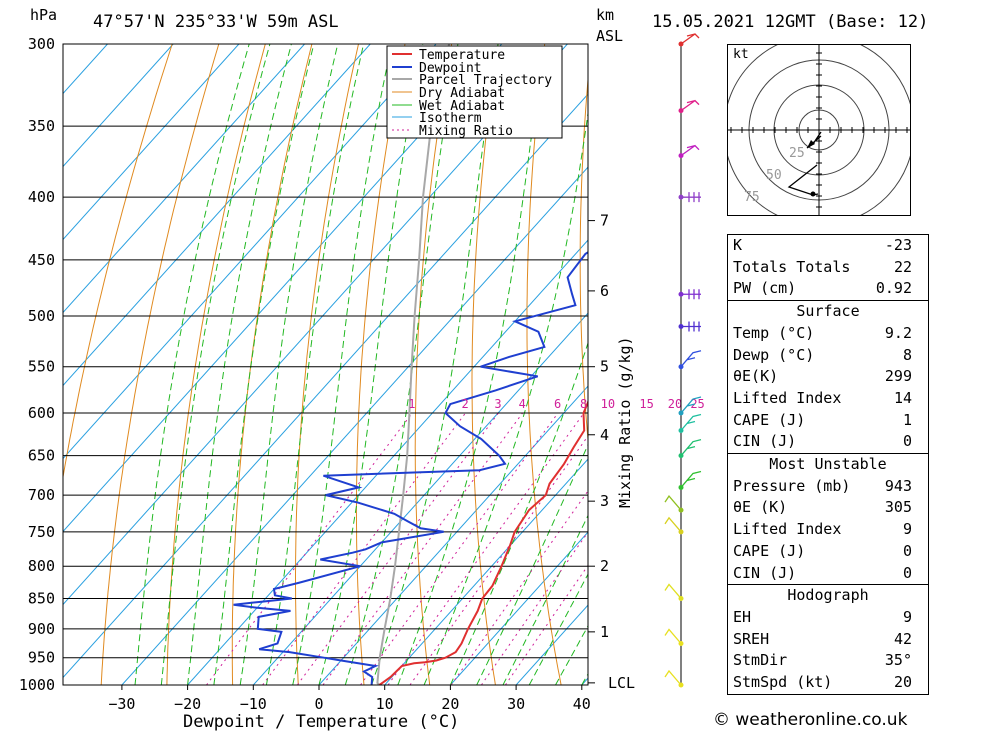 This screenshot has width=1000, height=733. Describe the element at coordinates (828, 595) in the screenshot. I see `hodograph-section-title: Hodograph` at that location.